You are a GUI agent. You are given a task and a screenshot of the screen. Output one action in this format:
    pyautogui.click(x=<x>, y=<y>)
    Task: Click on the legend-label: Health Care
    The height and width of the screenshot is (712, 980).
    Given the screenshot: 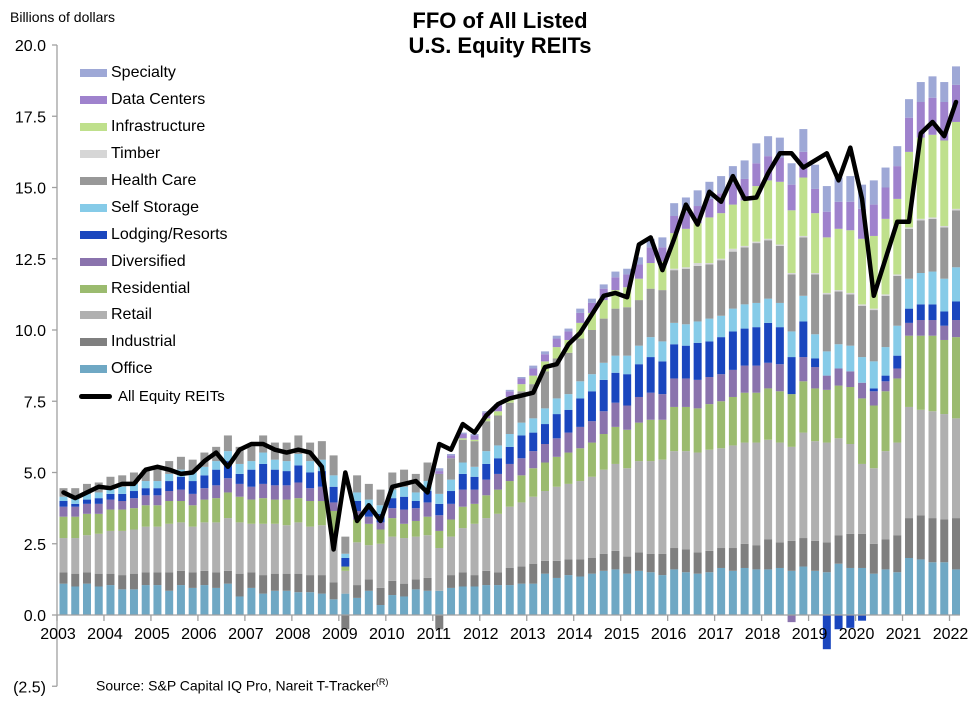 What is the action you would take?
    pyautogui.click(x=154, y=180)
    